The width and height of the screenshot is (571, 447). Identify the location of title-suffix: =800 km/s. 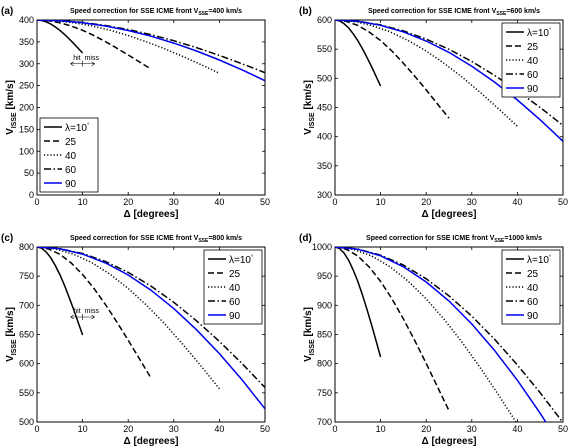
(225, 238).